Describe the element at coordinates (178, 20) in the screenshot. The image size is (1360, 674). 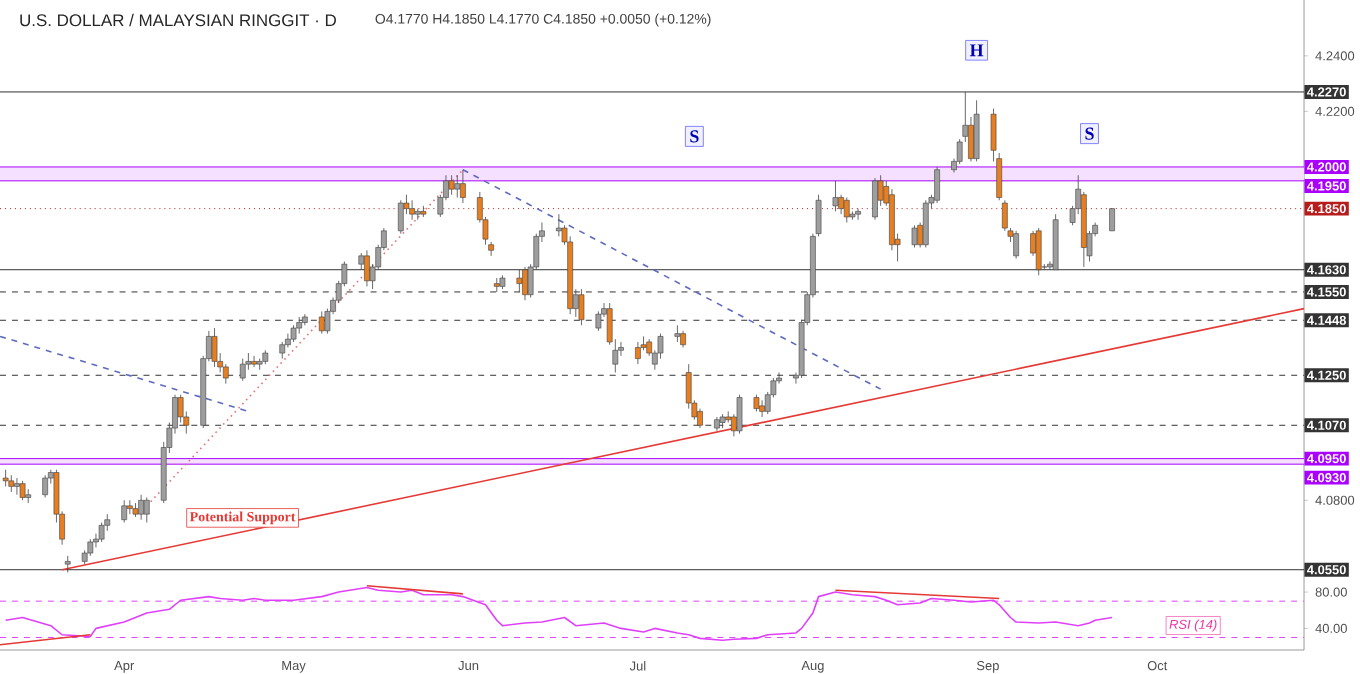
I see `text: U.S. DOLLAR / MALAYSIAN RINGGIT · D` at that location.